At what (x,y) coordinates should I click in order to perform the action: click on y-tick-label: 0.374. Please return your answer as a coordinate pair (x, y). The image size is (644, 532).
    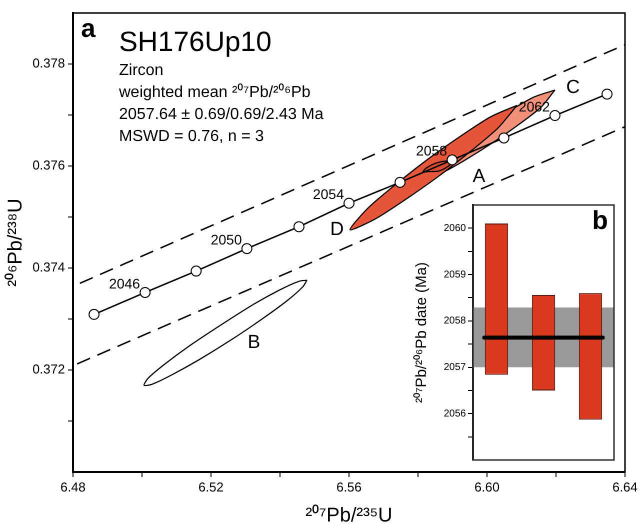
    Looking at the image, I should click on (48, 267).